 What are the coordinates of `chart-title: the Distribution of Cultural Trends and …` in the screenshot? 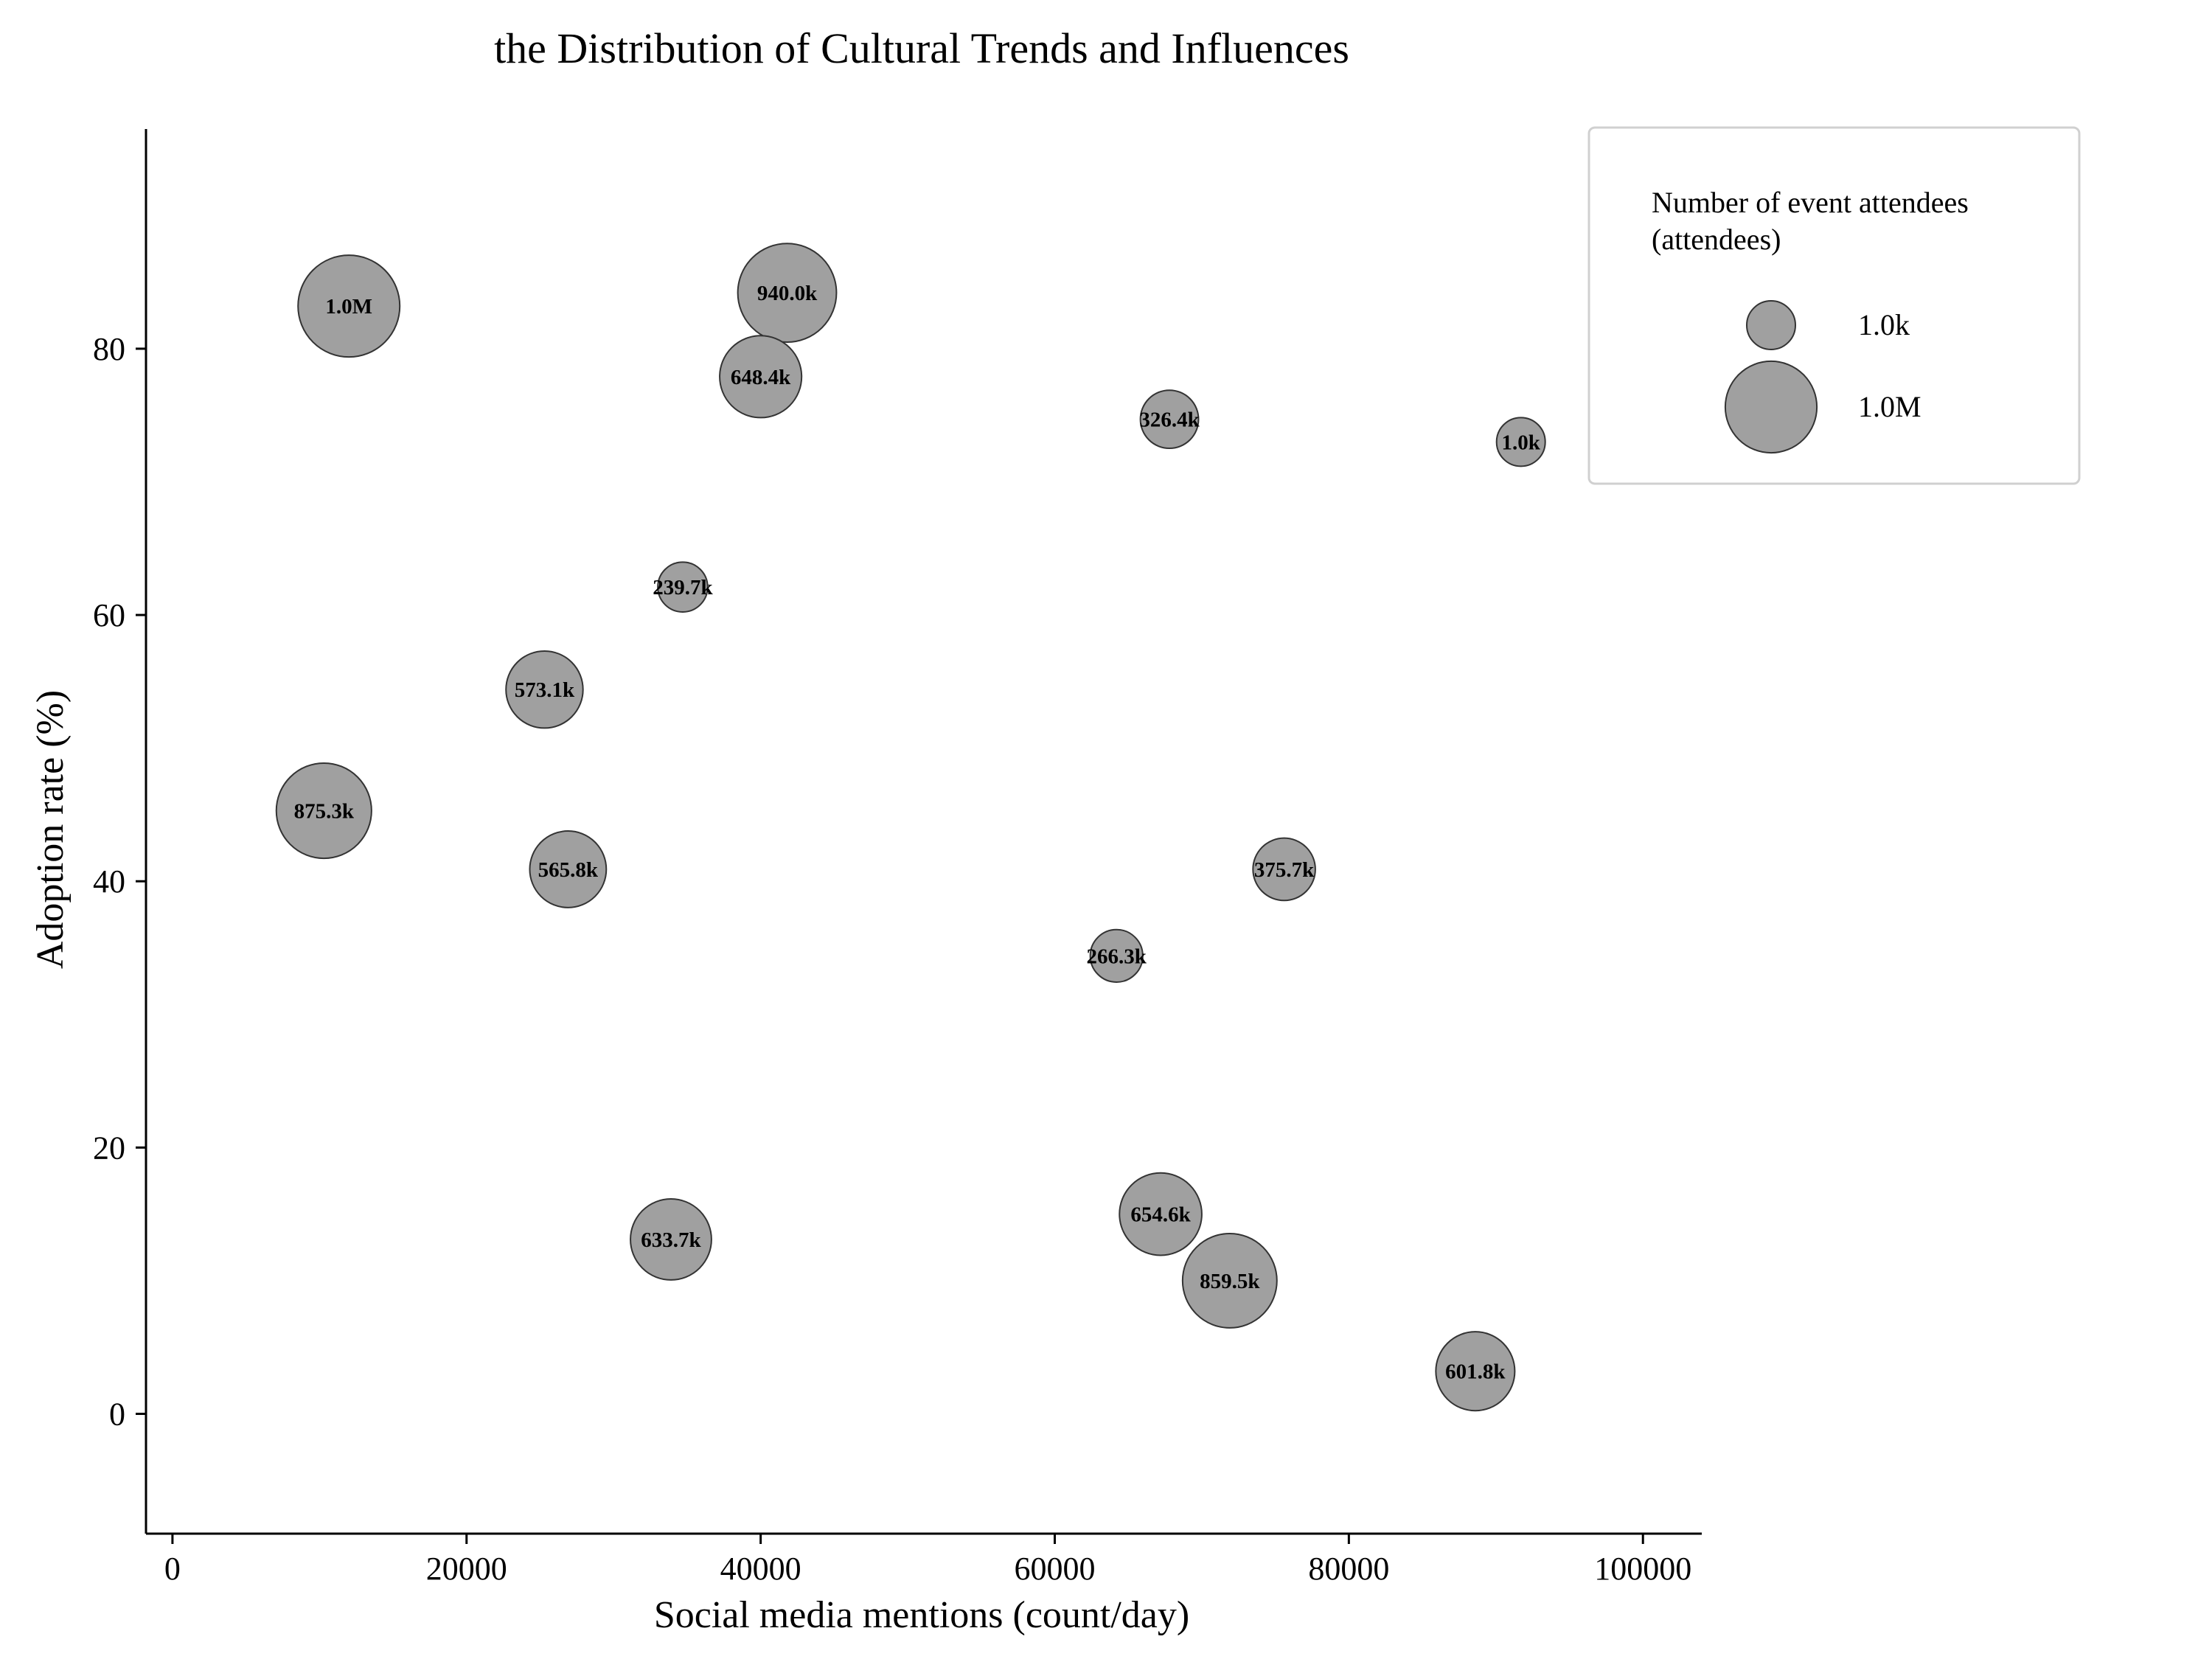 It's located at (921, 48).